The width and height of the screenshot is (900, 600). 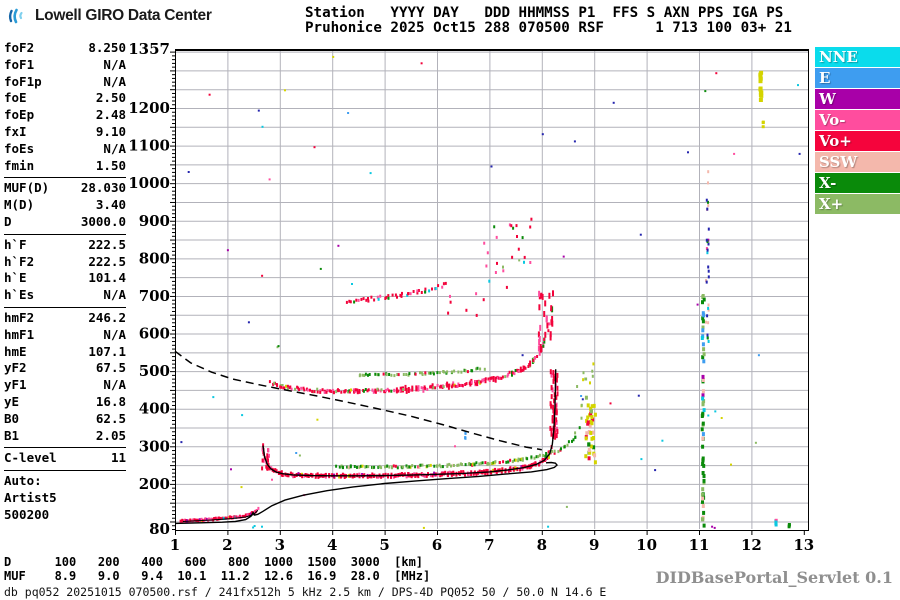 I want to click on autoscaler-info-line: Auto:, so click(x=23, y=481).